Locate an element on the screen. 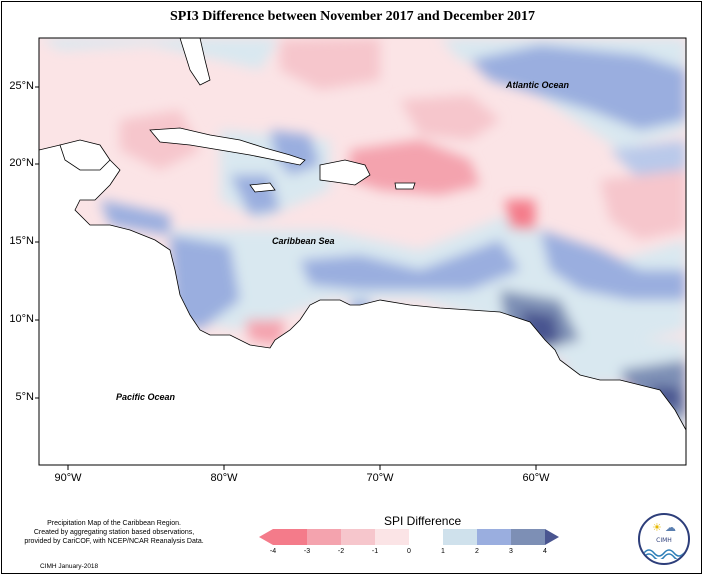 The width and height of the screenshot is (705, 577). legend-colorbar is located at coordinates (409, 537).